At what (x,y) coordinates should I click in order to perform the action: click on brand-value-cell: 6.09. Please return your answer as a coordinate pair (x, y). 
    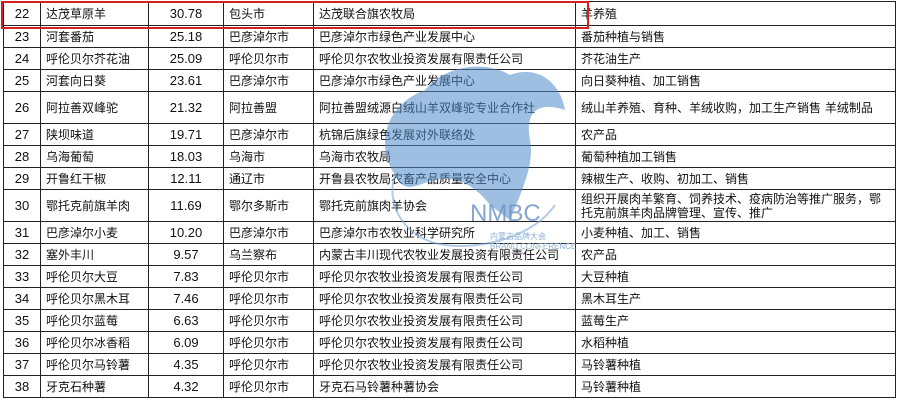
    Looking at the image, I should click on (186, 342).